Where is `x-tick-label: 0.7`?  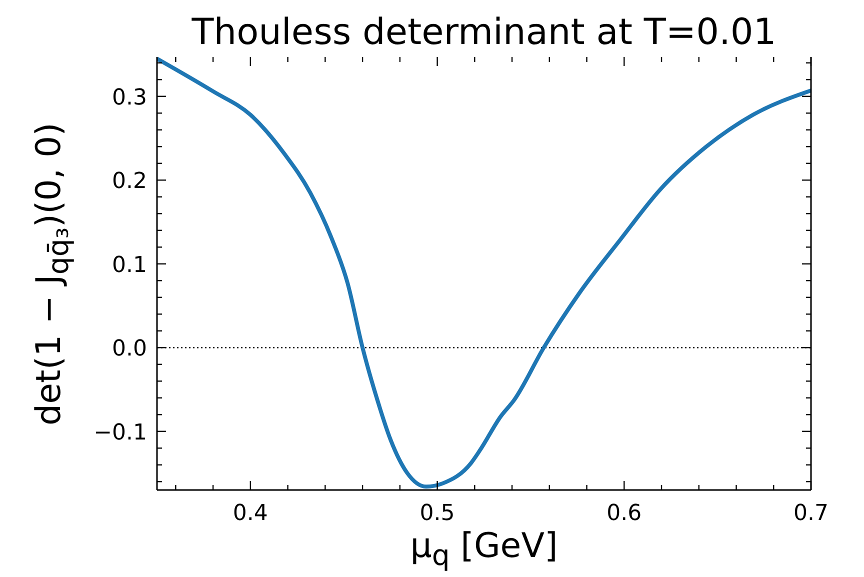 x-tick-label: 0.7 is located at coordinates (811, 513).